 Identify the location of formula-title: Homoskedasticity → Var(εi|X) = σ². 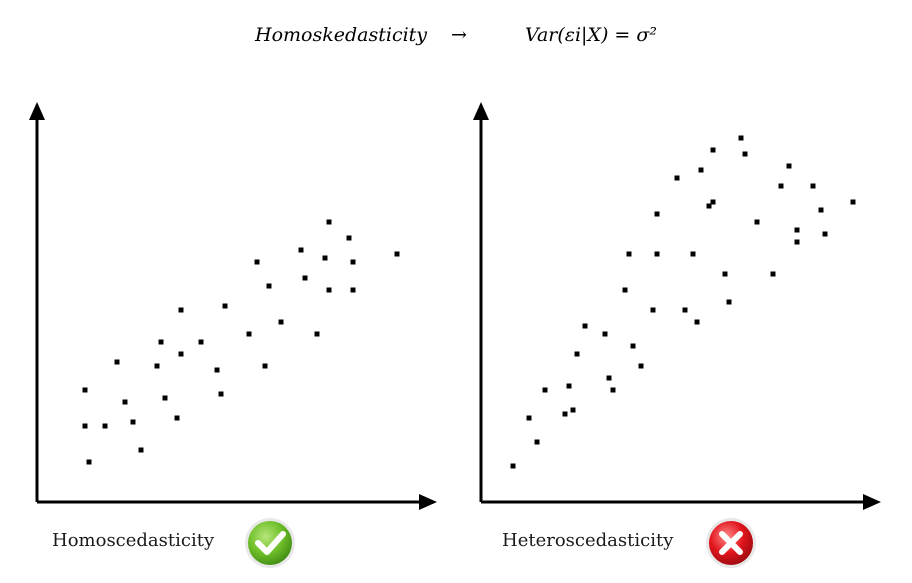
(456, 35).